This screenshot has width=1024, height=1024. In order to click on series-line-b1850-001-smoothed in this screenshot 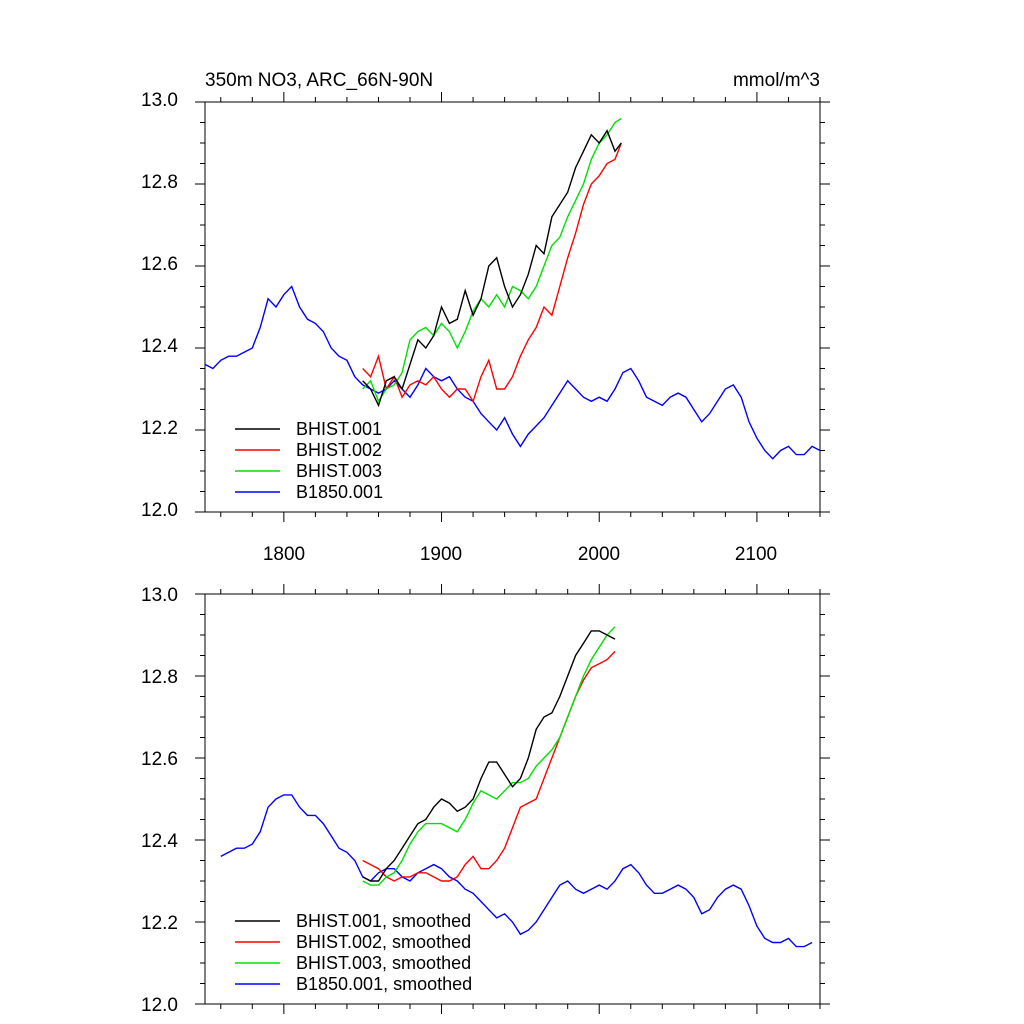, I will do `click(516, 871)`.